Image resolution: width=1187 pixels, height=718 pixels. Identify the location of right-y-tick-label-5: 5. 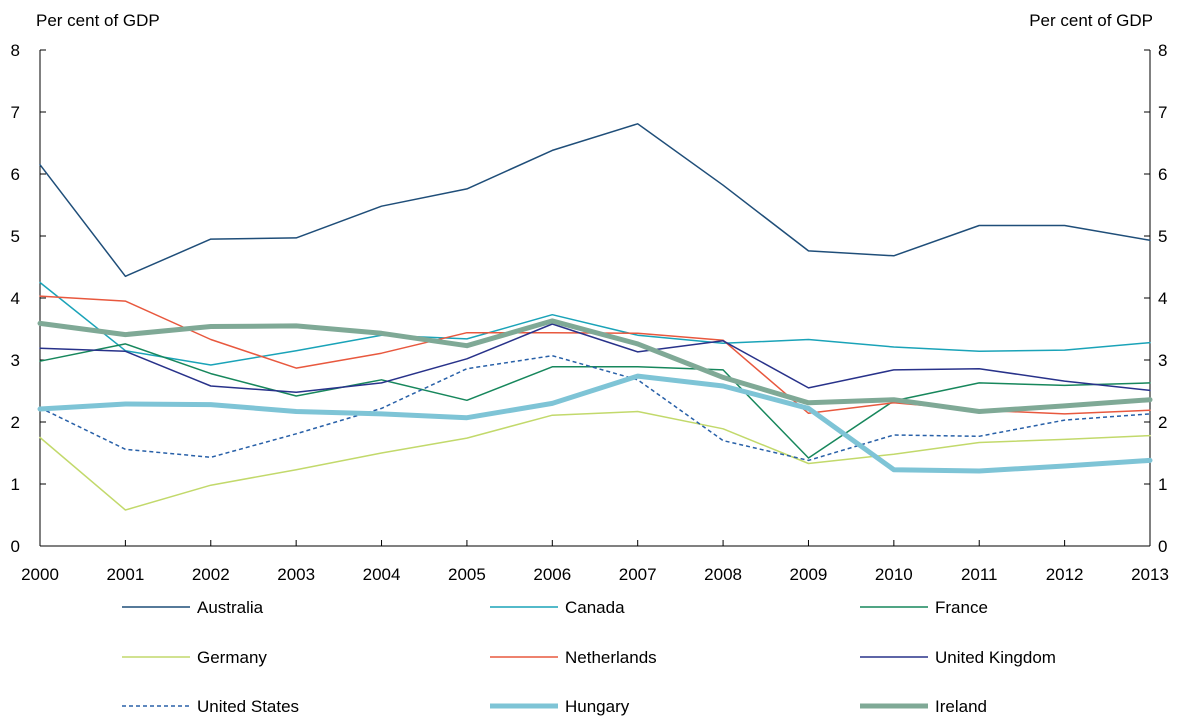
(1162, 236).